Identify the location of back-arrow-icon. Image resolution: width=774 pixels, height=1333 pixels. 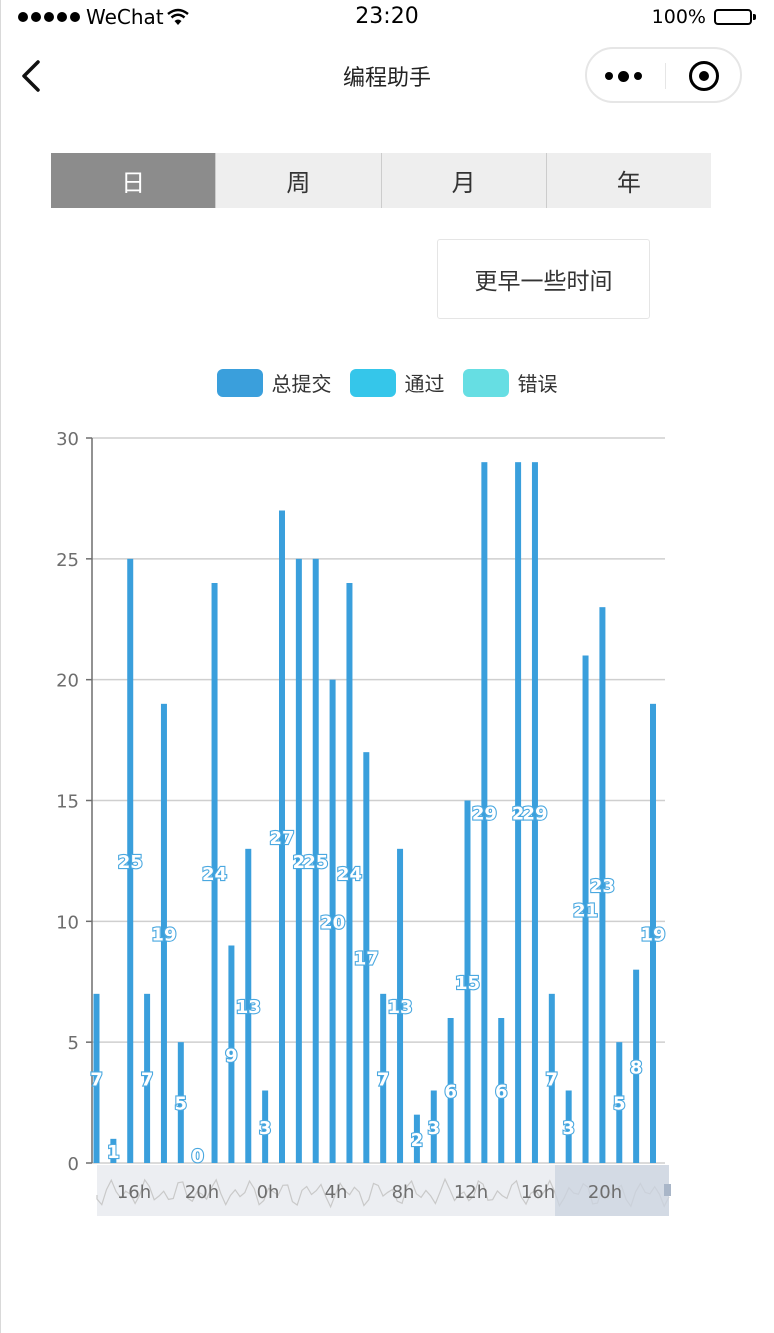
(34, 76).